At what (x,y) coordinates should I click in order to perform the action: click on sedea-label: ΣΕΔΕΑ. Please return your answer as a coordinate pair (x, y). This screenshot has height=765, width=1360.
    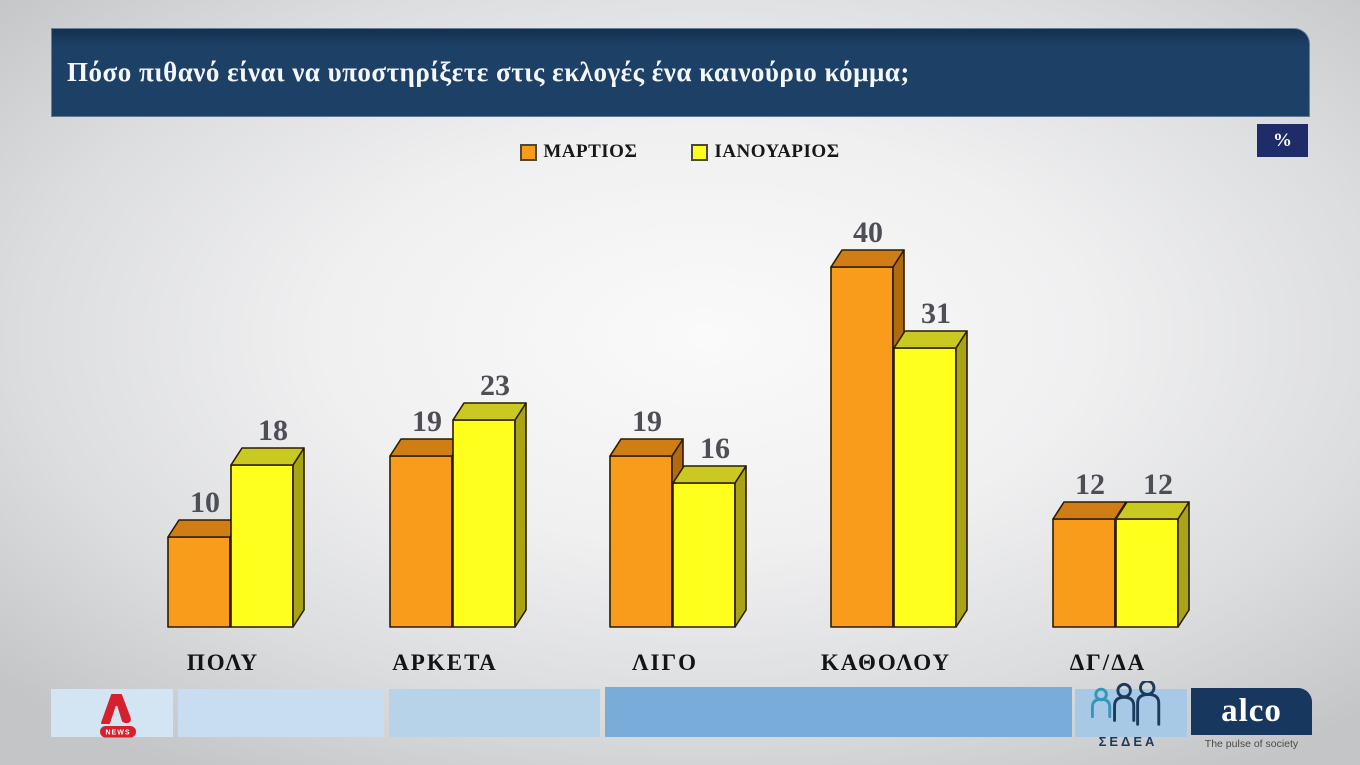
    Looking at the image, I should click on (1128, 741).